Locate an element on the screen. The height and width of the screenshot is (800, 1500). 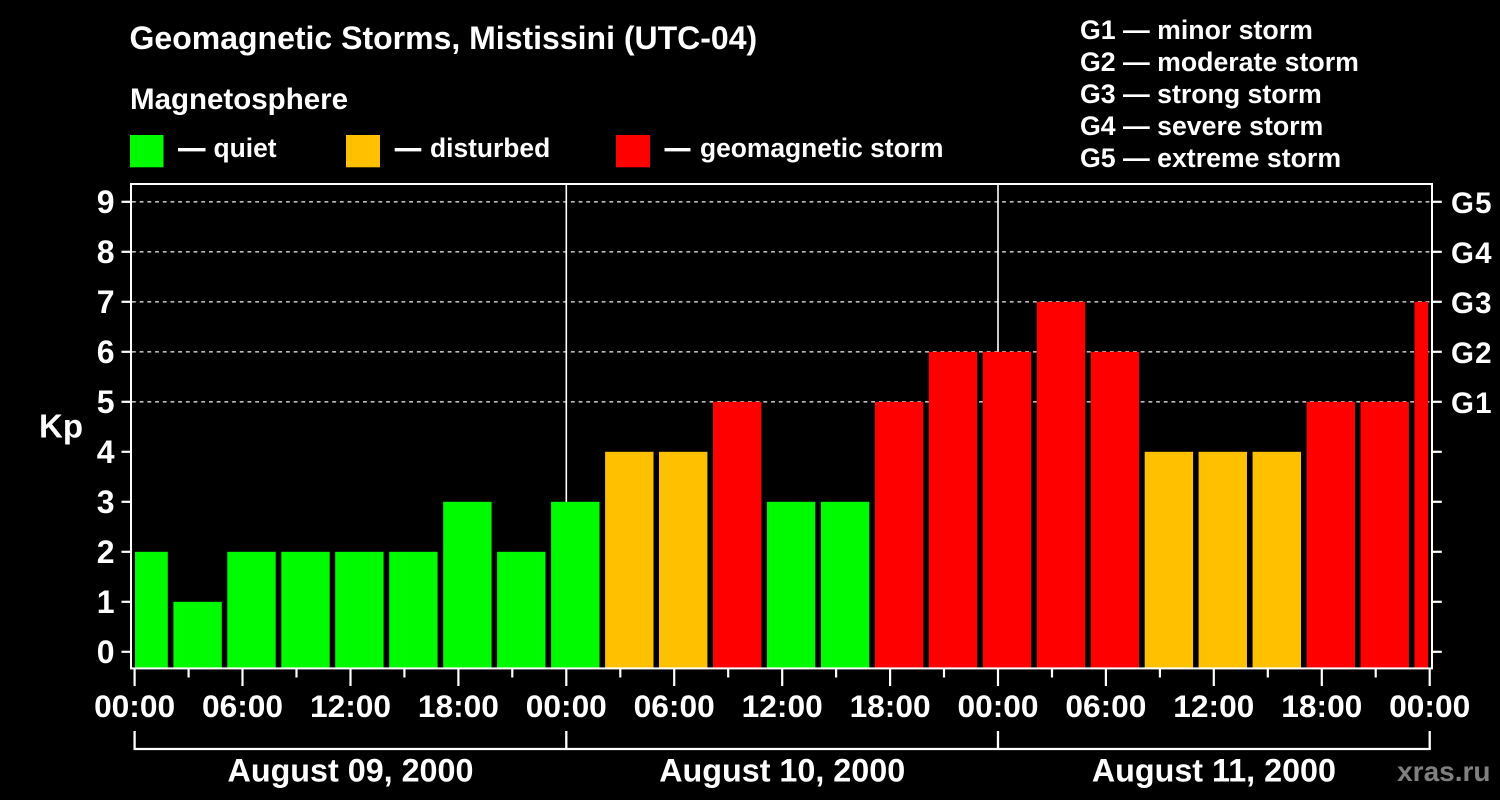
svg-text: 5 is located at coordinates (106, 402).